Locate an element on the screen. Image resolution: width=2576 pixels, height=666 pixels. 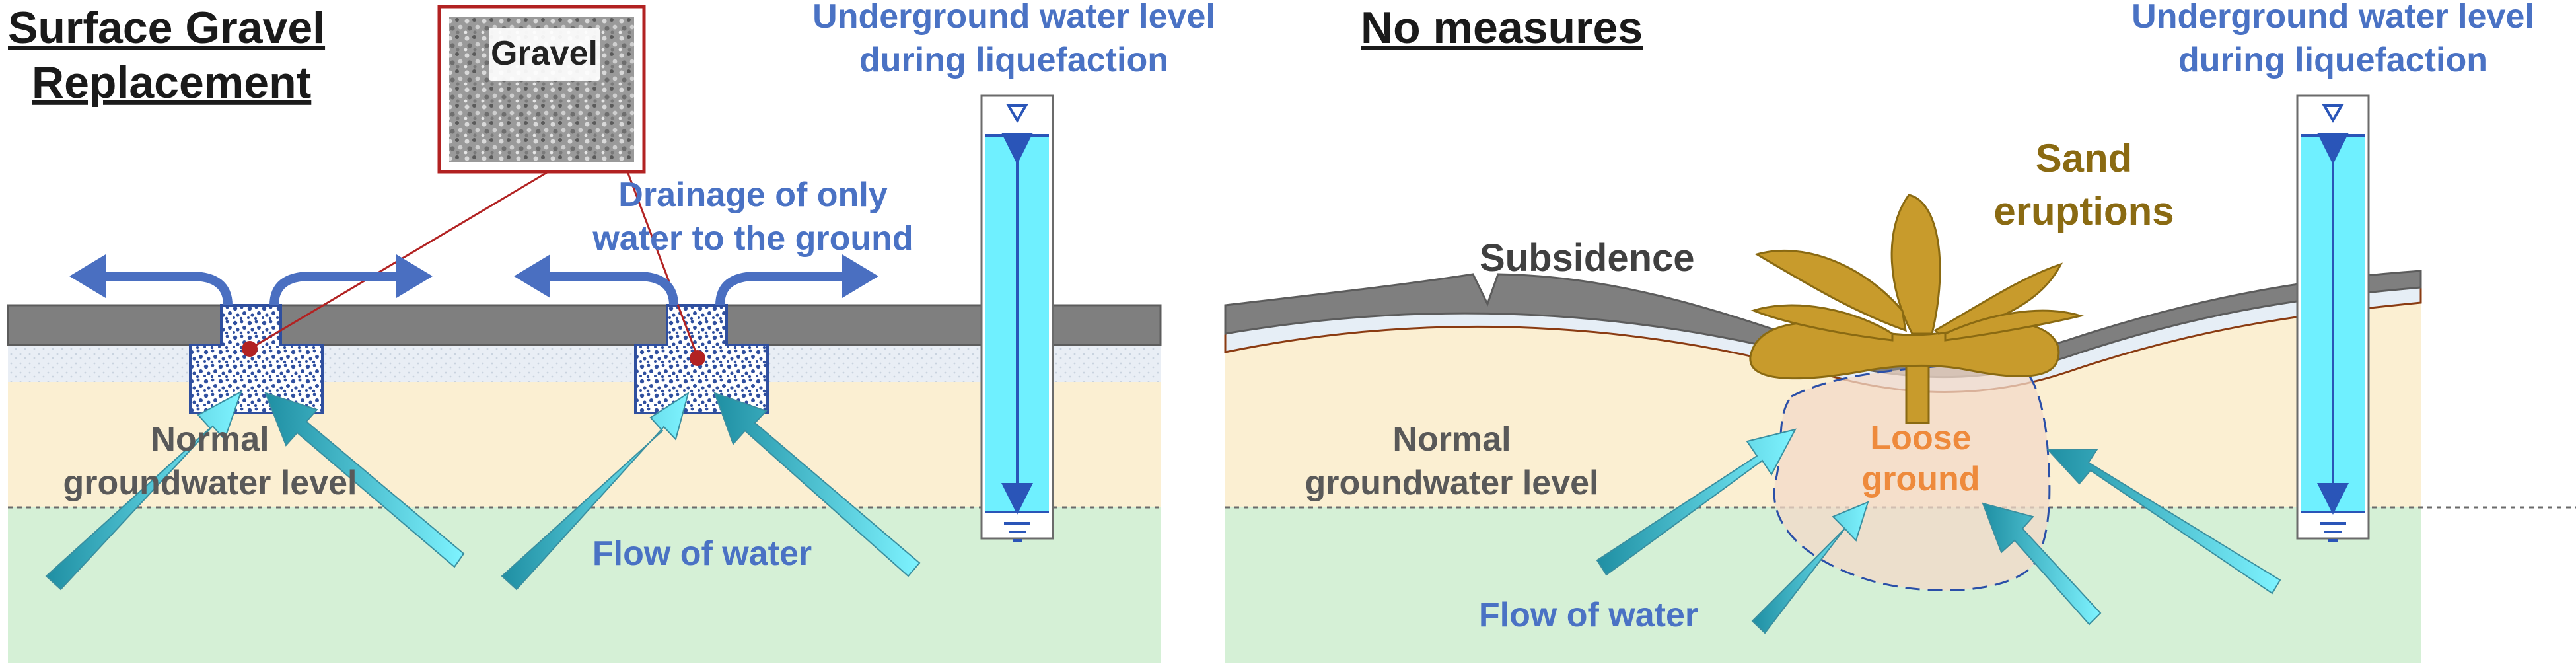
sand-eruption is located at coordinates (1917, 309).